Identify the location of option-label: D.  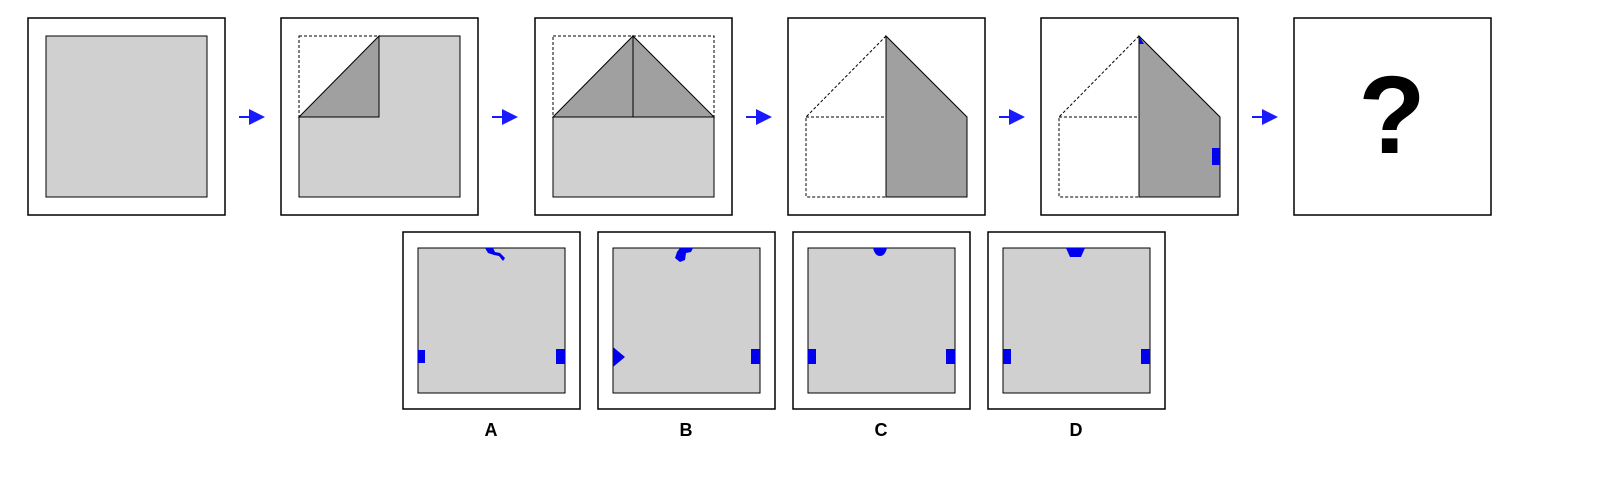
(1076, 430).